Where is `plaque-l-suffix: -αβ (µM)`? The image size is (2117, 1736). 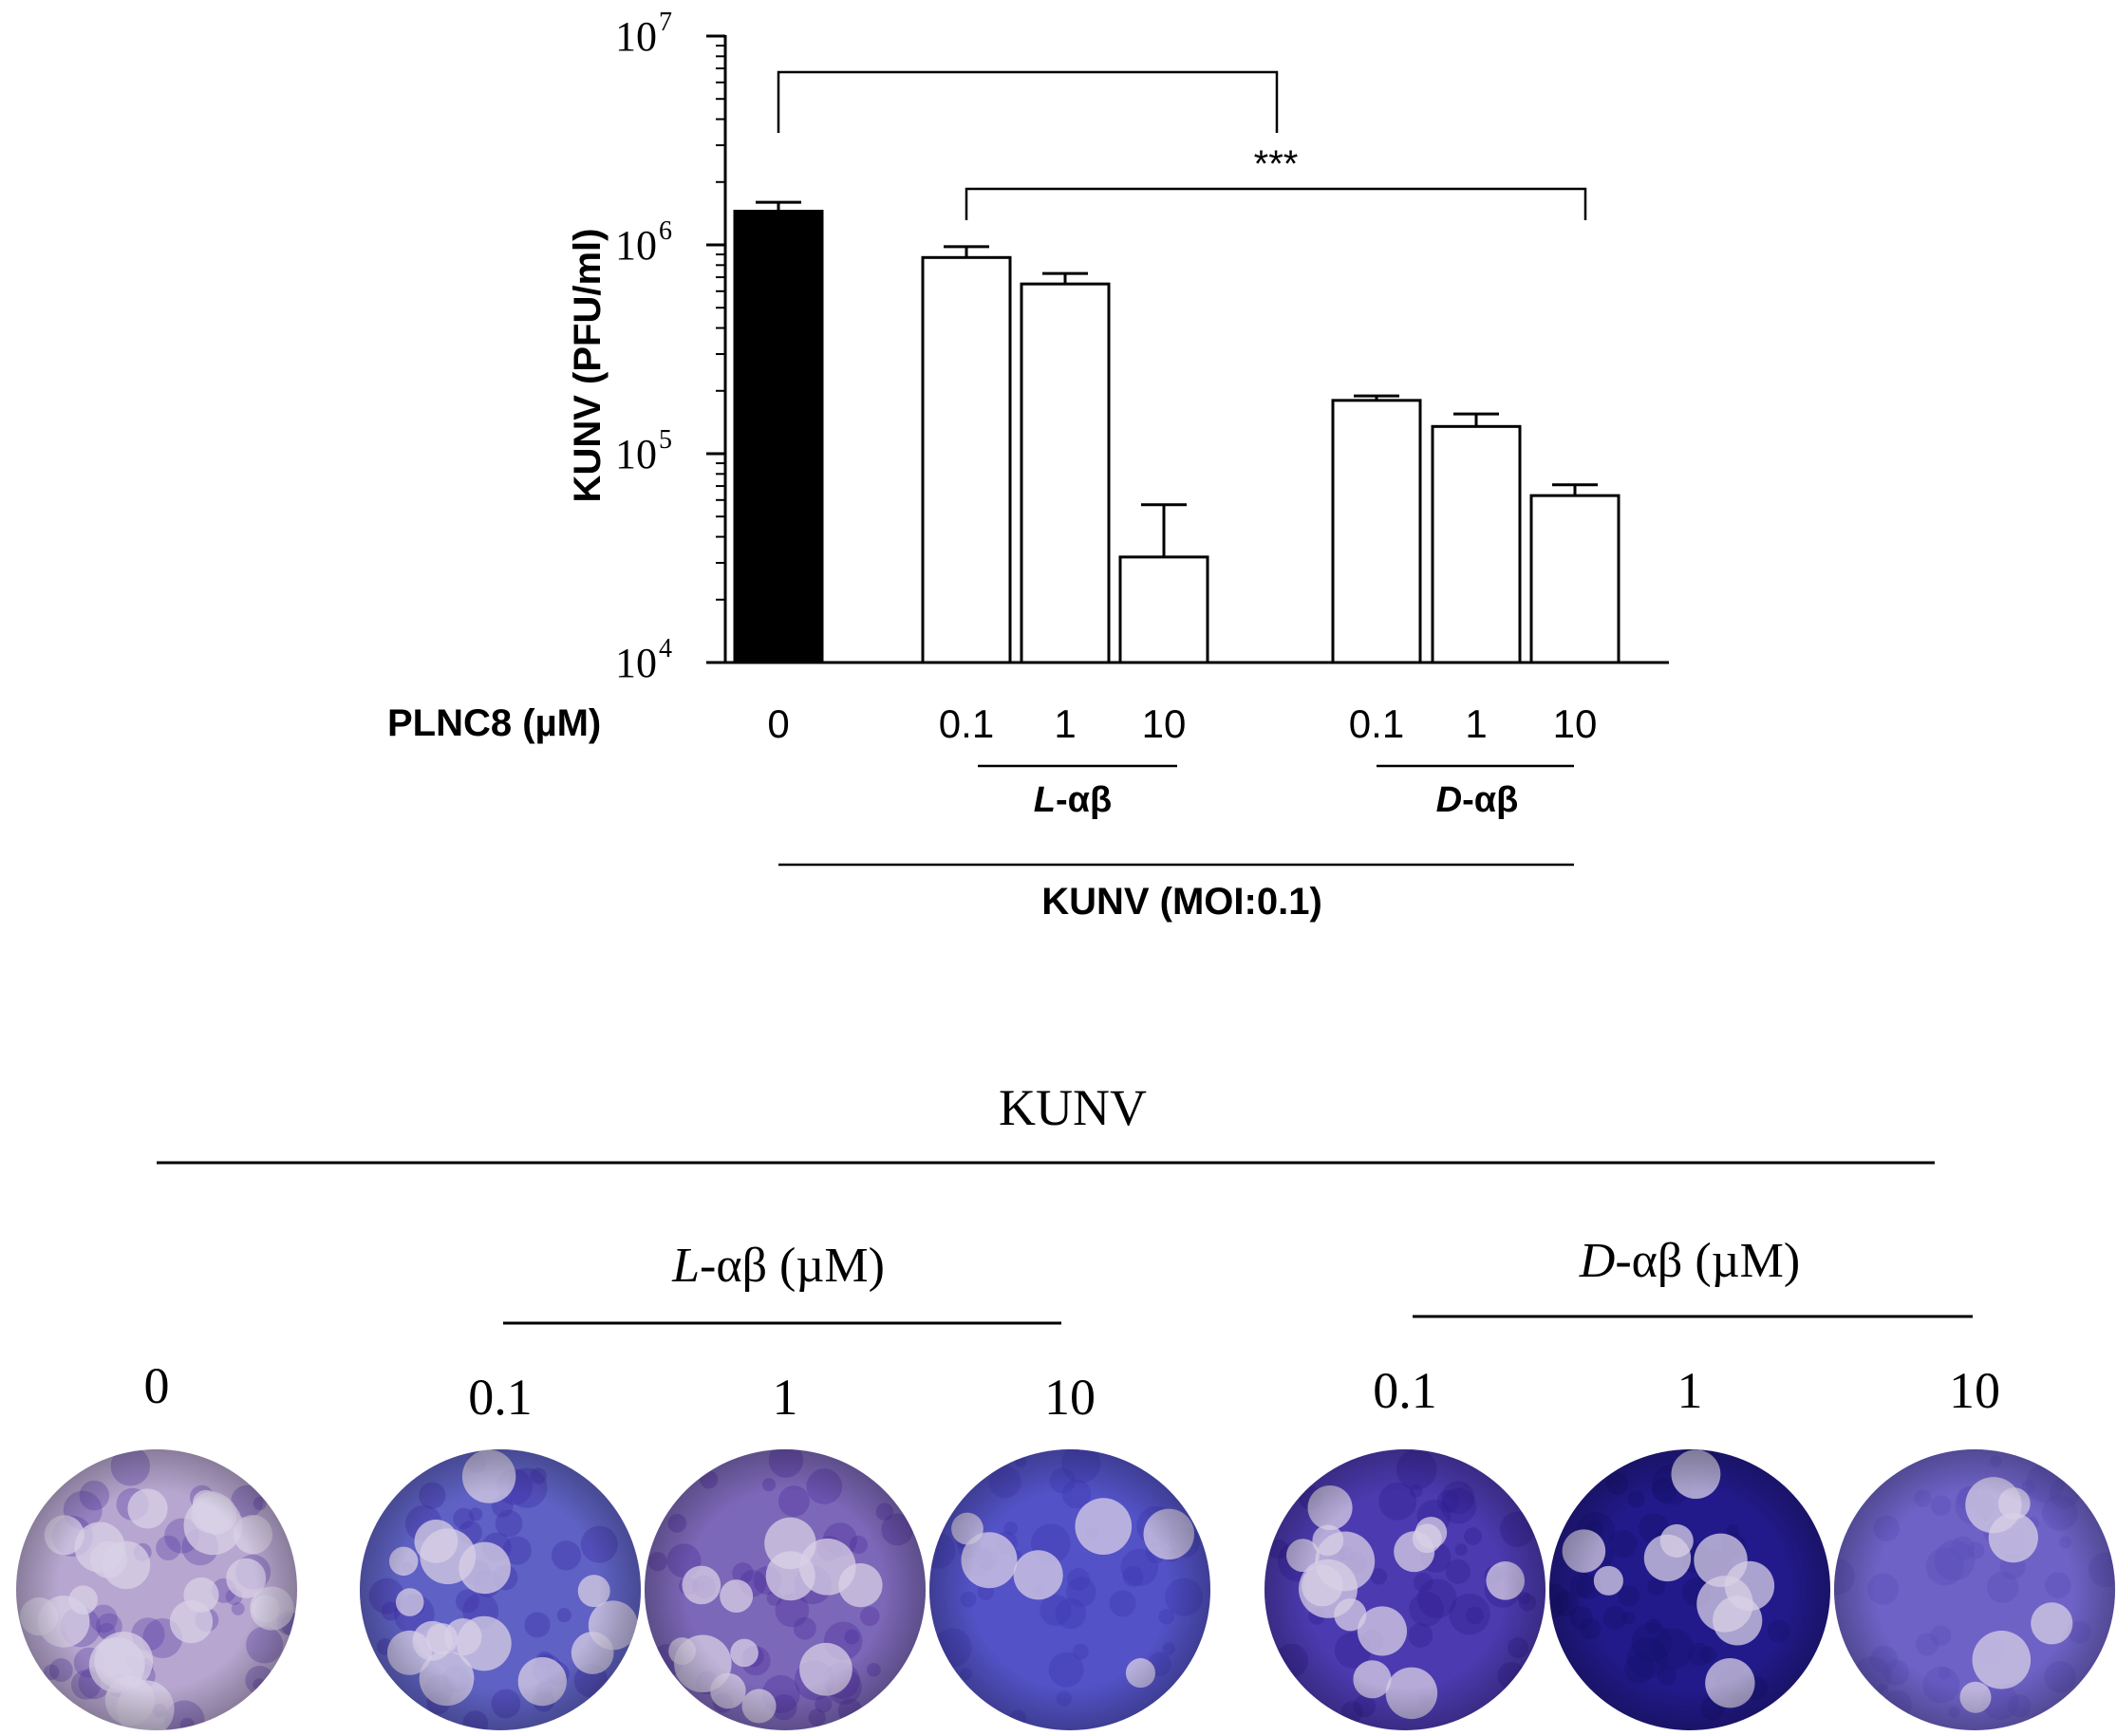
plaque-l-suffix: -αβ (µM) is located at coordinates (792, 1266).